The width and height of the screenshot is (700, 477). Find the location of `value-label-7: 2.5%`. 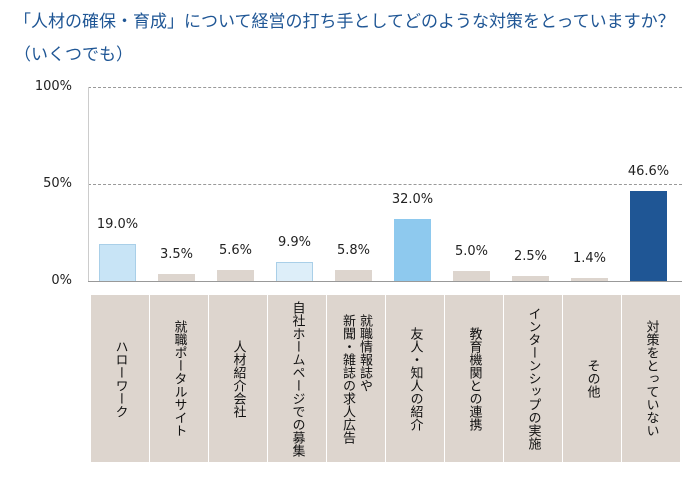

value-label-7: 2.5% is located at coordinates (530, 257).